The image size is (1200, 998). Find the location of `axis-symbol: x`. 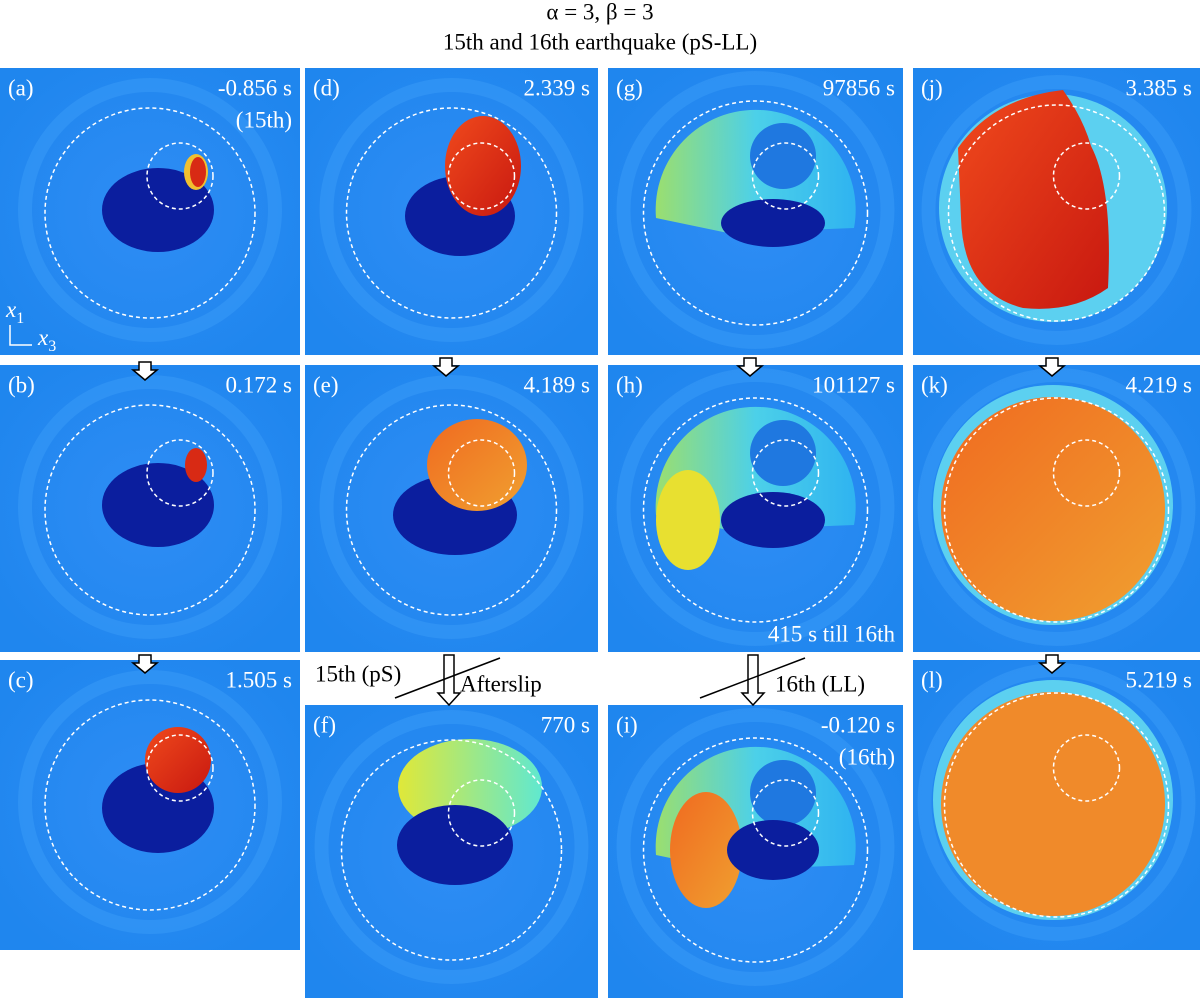

axis-symbol: x is located at coordinates (11, 309).